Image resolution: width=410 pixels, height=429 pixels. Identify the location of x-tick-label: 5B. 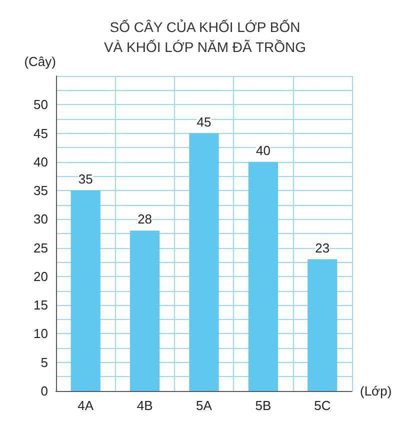
(263, 405).